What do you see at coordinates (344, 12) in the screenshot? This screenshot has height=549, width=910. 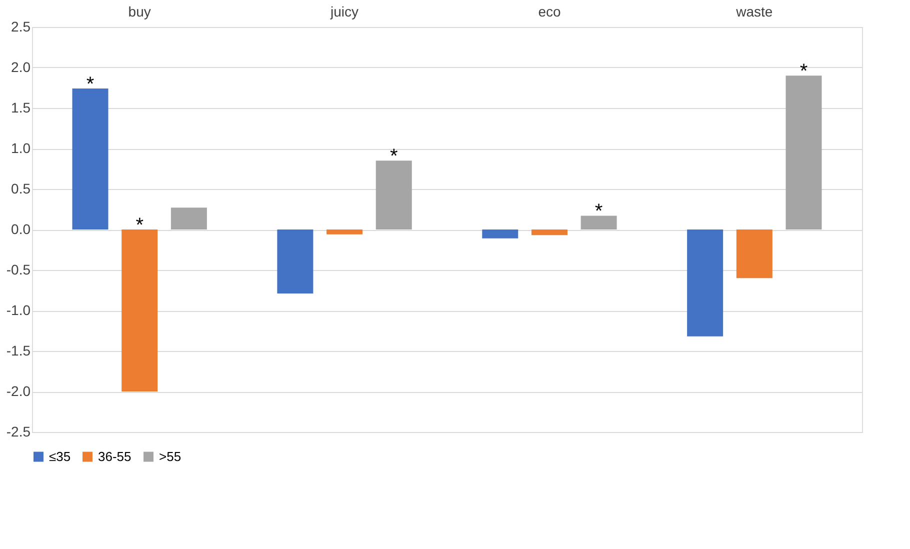 I see `x-tick-label: juicy` at bounding box center [344, 12].